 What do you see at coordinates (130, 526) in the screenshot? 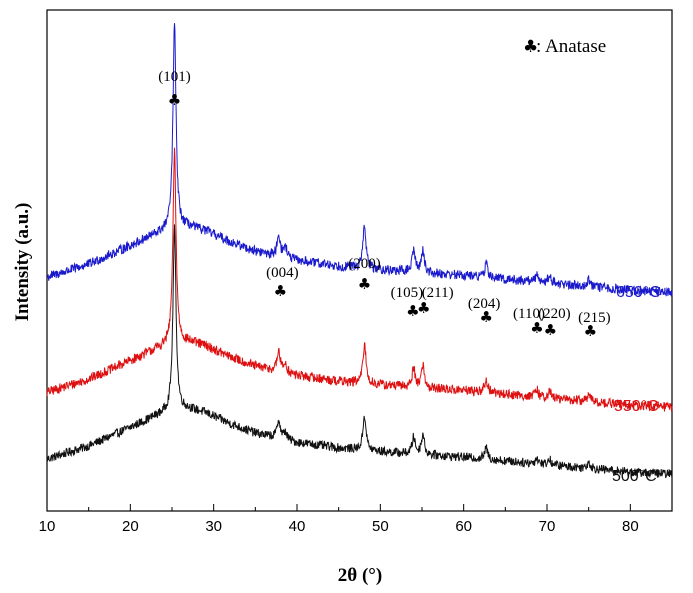
I see `x-tick-label: 20` at bounding box center [130, 526].